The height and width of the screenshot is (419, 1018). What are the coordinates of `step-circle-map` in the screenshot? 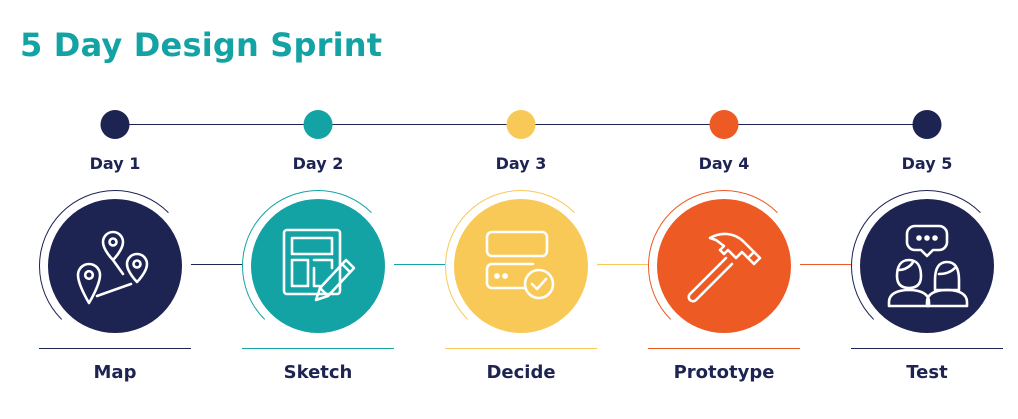 It's located at (115, 266).